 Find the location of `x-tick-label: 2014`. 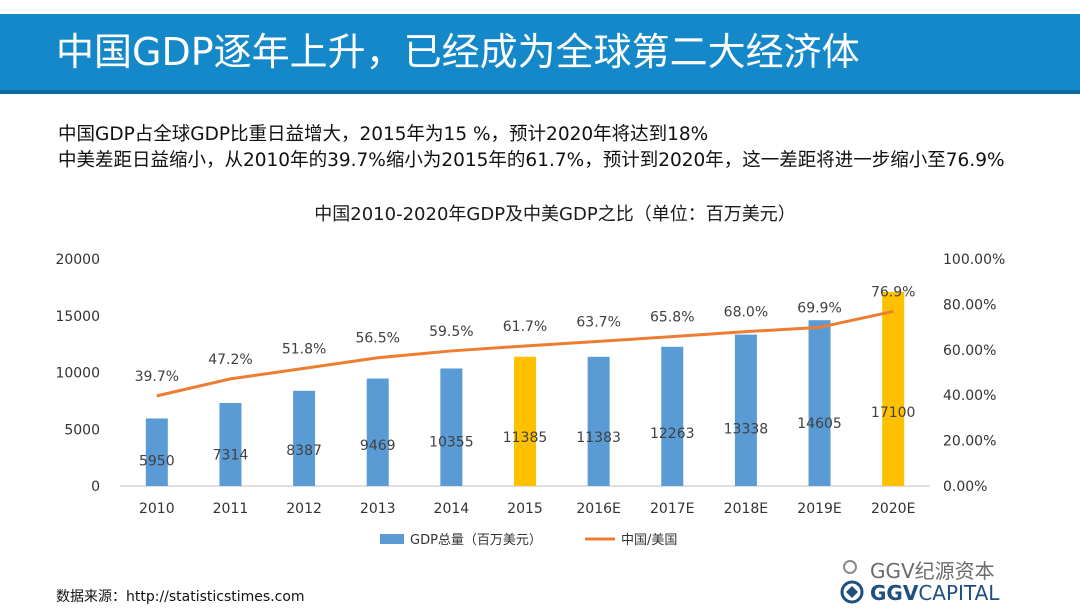

x-tick-label: 2014 is located at coordinates (452, 509).